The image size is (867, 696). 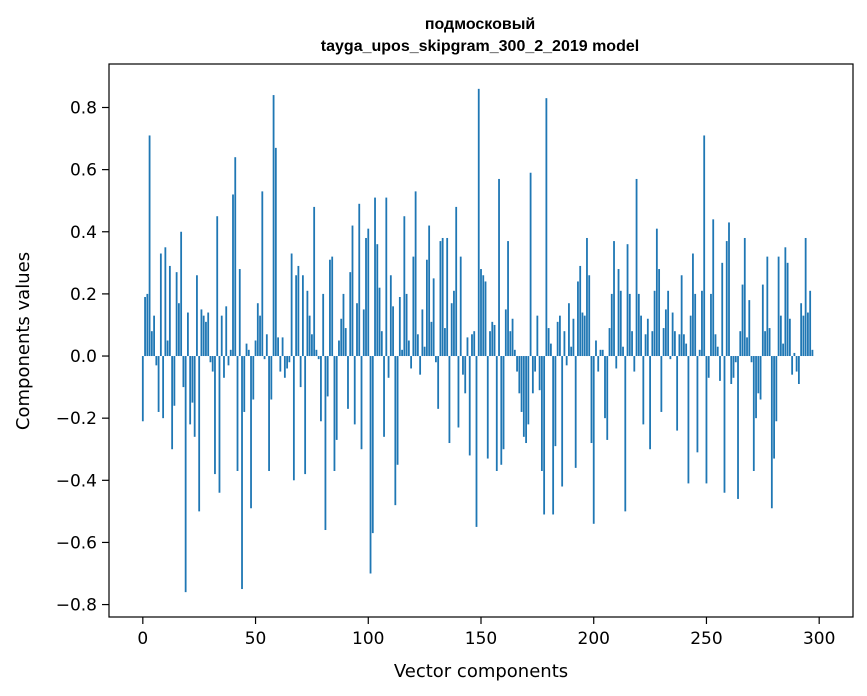 I want to click on y-tick-label: −0.8, so click(x=76, y=606).